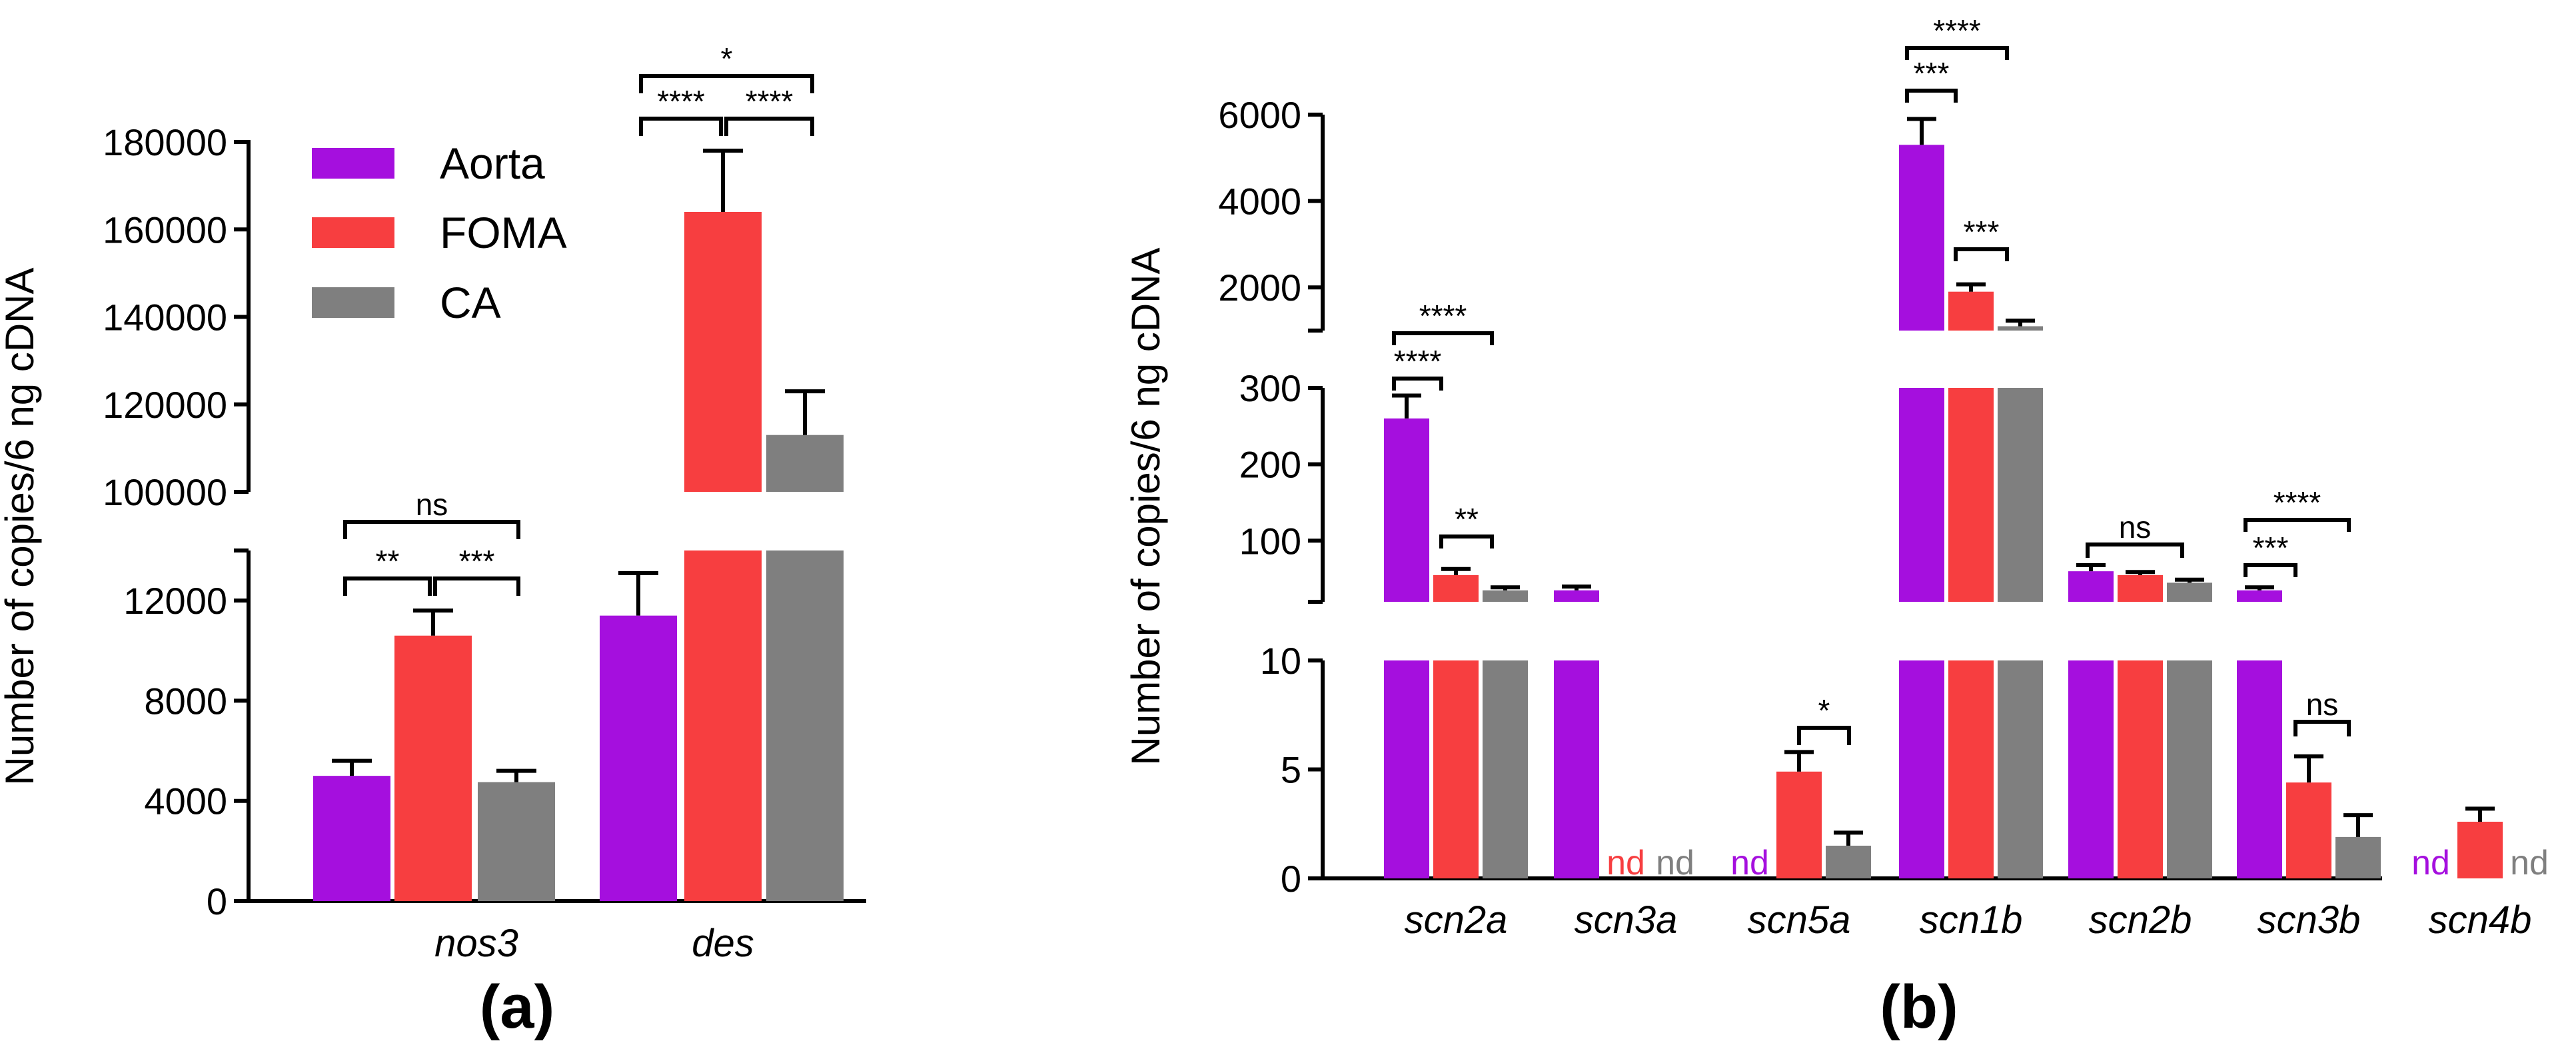  Describe the element at coordinates (165, 492) in the screenshot. I see `panel-a-ytick-label: 100000` at that location.